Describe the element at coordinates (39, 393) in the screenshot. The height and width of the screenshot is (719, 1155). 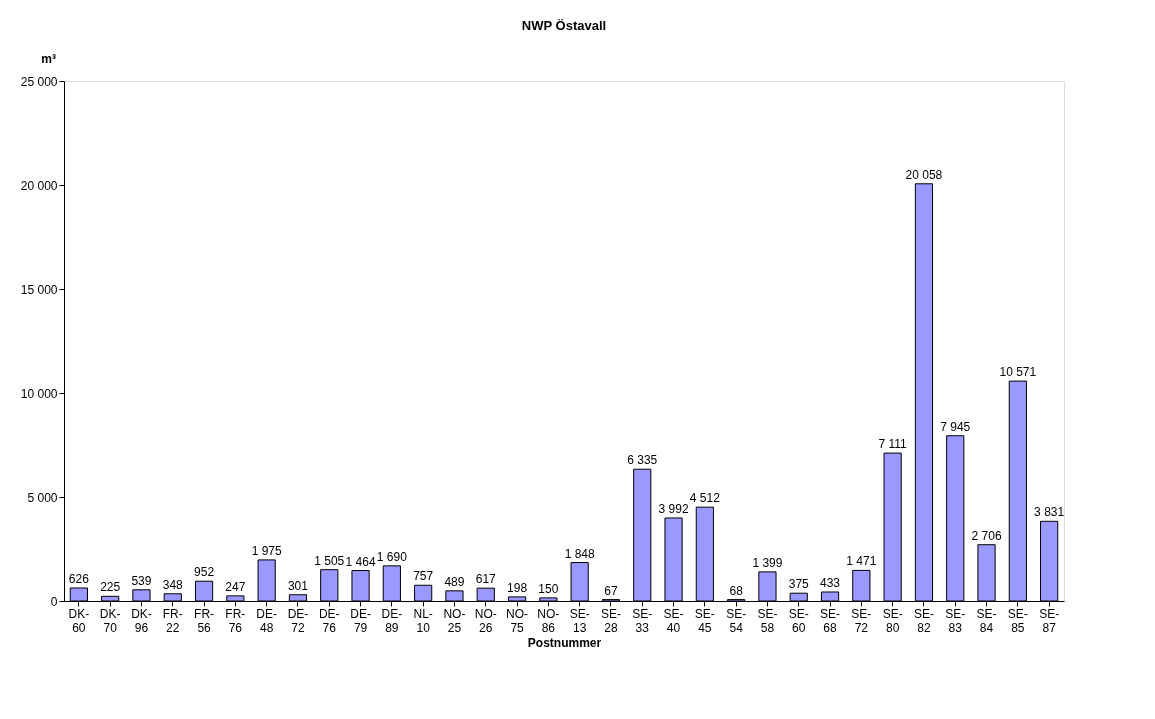
I see `y-tick-label: 10 000` at that location.